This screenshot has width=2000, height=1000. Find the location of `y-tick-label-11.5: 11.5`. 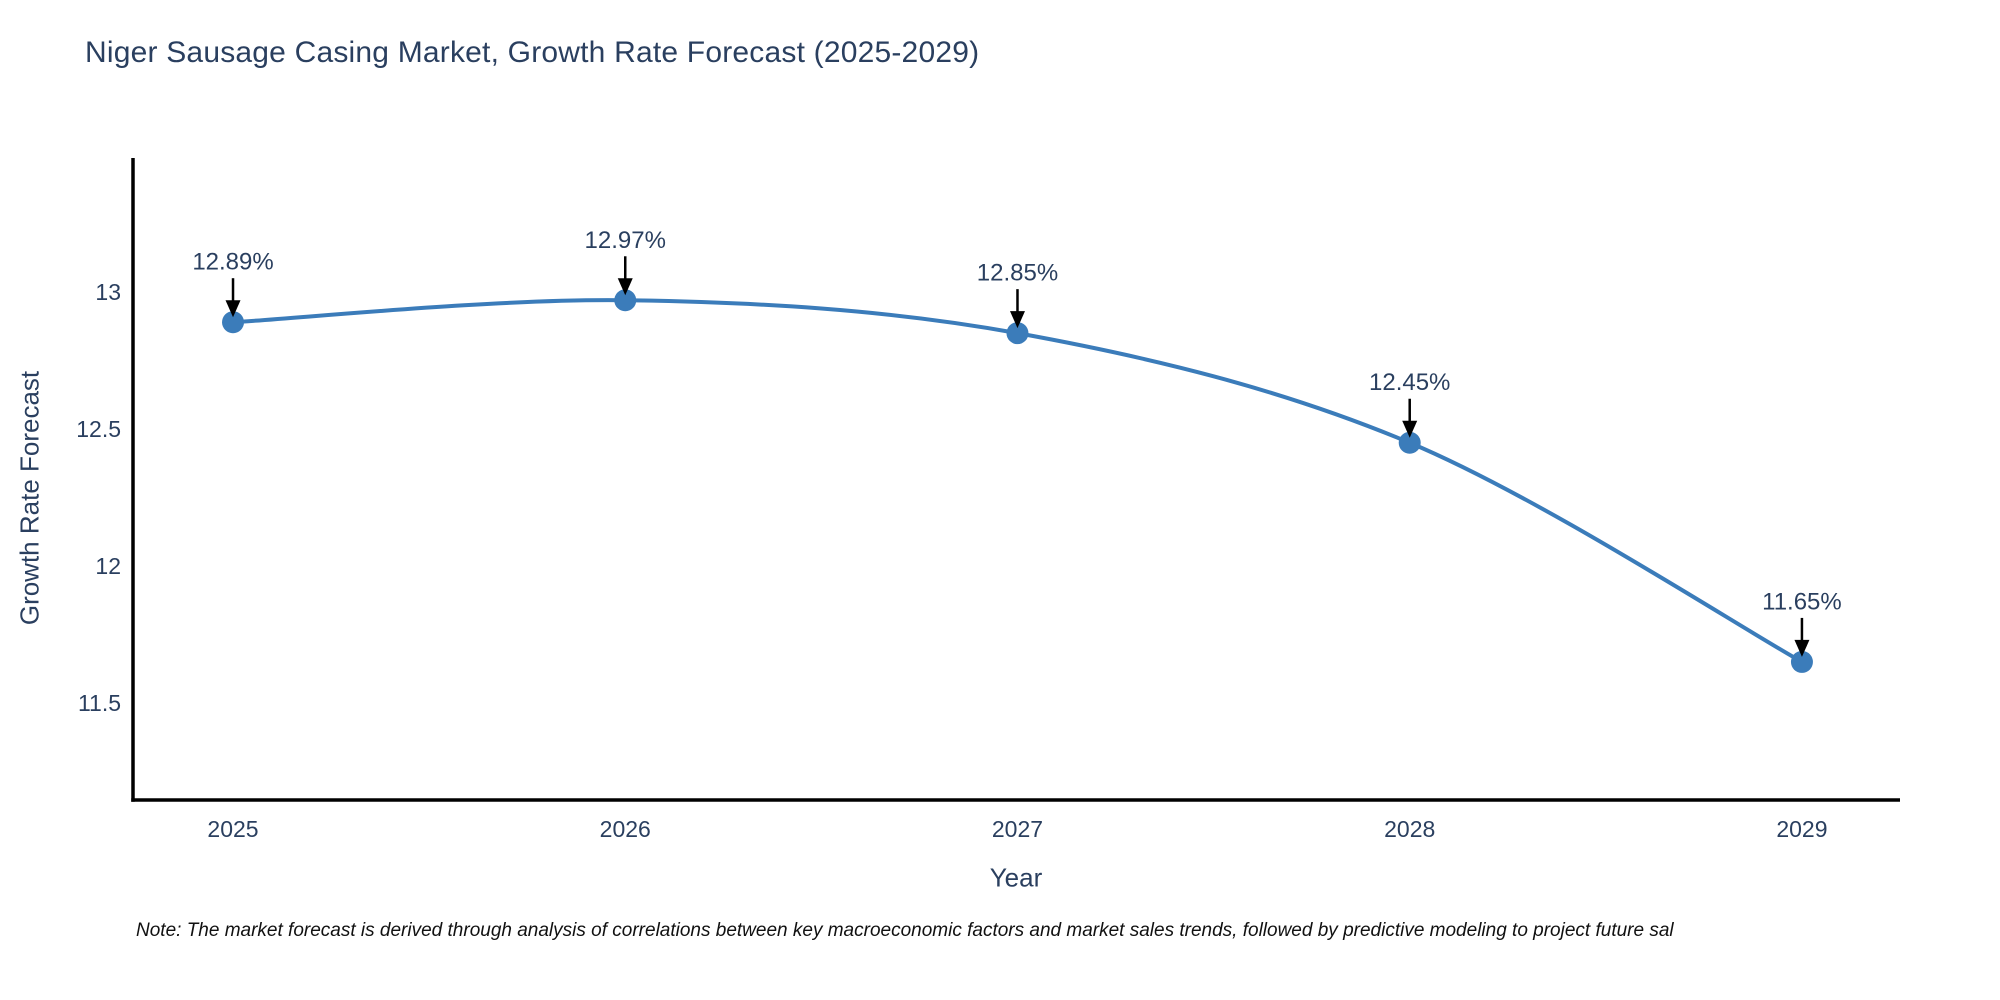

y-tick-label-11.5: 11.5 is located at coordinates (99, 703).